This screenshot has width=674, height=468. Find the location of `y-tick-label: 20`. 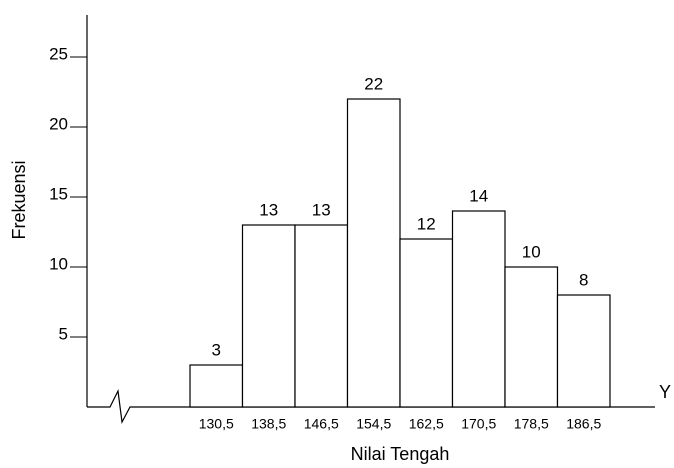

y-tick-label: 20 is located at coordinates (58, 123).